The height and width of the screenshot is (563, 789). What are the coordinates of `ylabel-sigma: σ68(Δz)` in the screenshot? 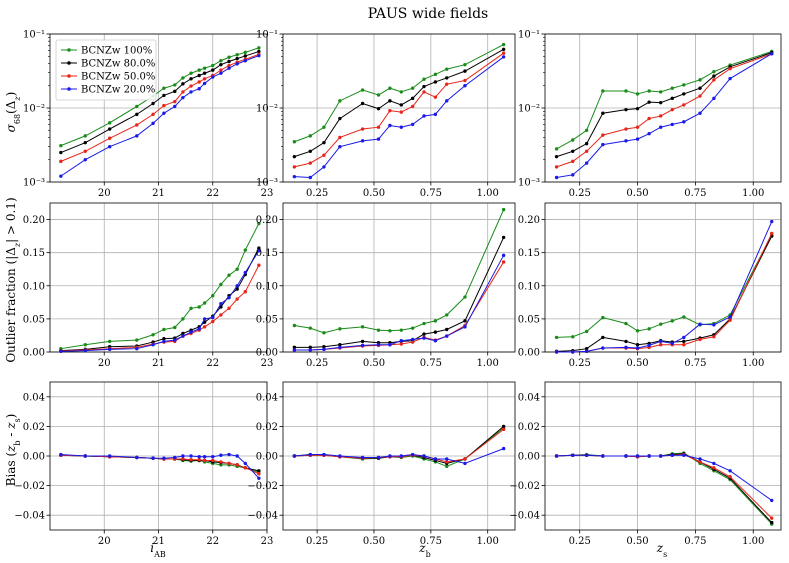 It's located at (13, 112).